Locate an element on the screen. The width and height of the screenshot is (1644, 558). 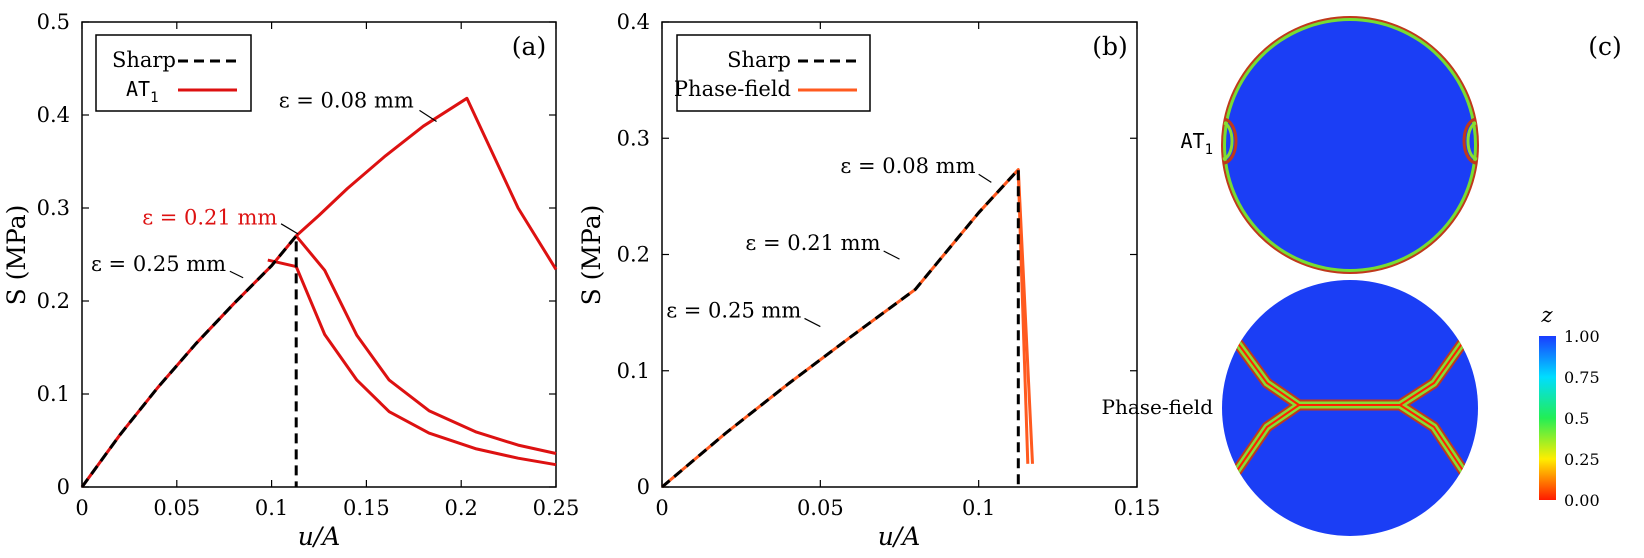
legend-label-at1: AT1 is located at coordinates (142, 91).